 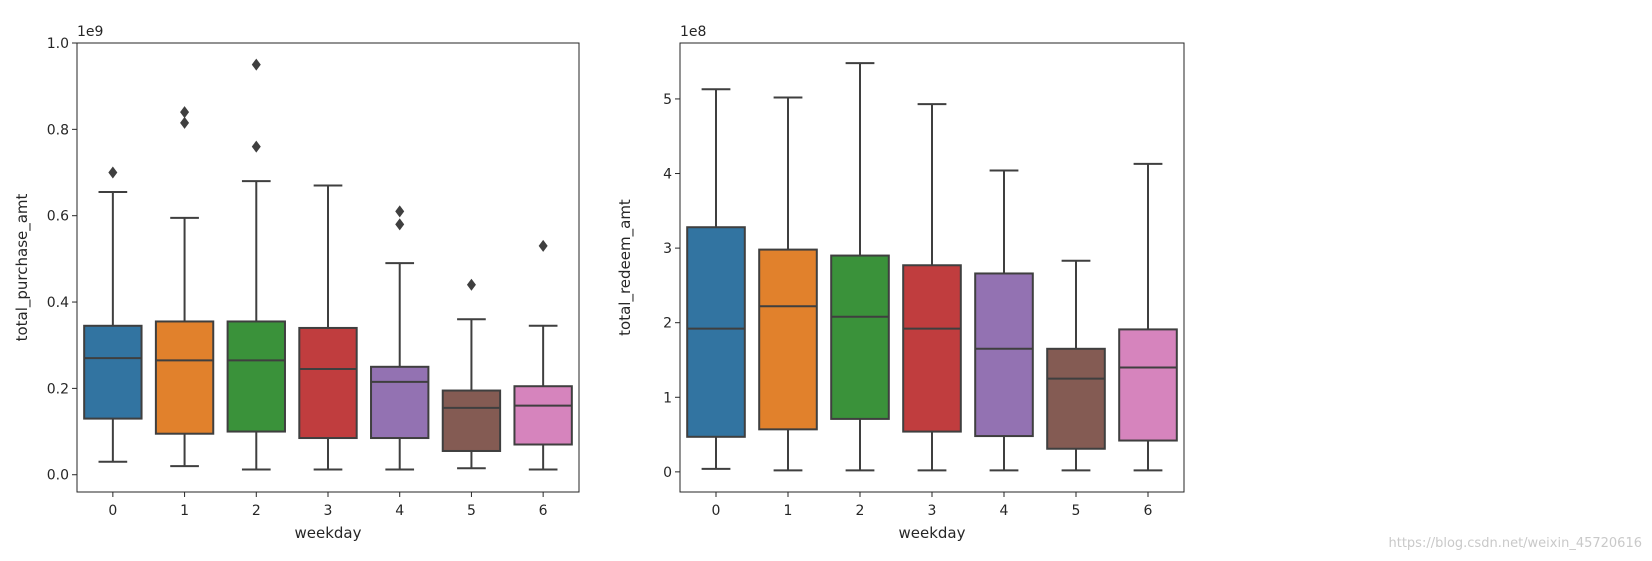 I want to click on y-axis-label: total_purchase_amt, so click(x=22, y=267).